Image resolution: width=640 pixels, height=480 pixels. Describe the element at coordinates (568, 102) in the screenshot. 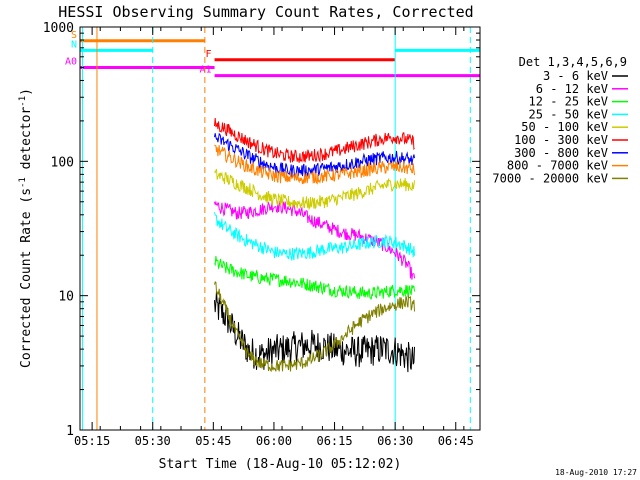

I see `legend-item-label: 12 - 25 keV` at that location.